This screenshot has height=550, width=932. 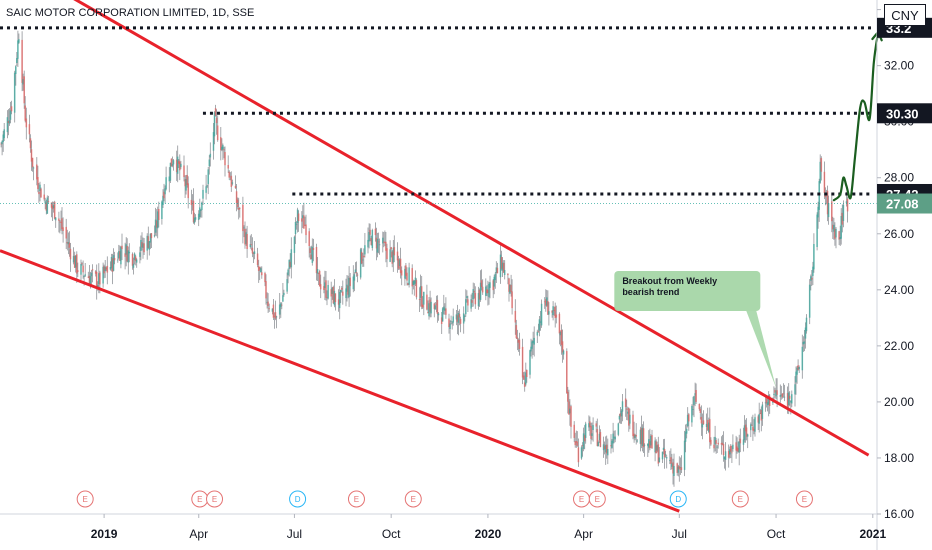 What do you see at coordinates (740, 499) in the screenshot?
I see `event-marker-earnings` at bounding box center [740, 499].